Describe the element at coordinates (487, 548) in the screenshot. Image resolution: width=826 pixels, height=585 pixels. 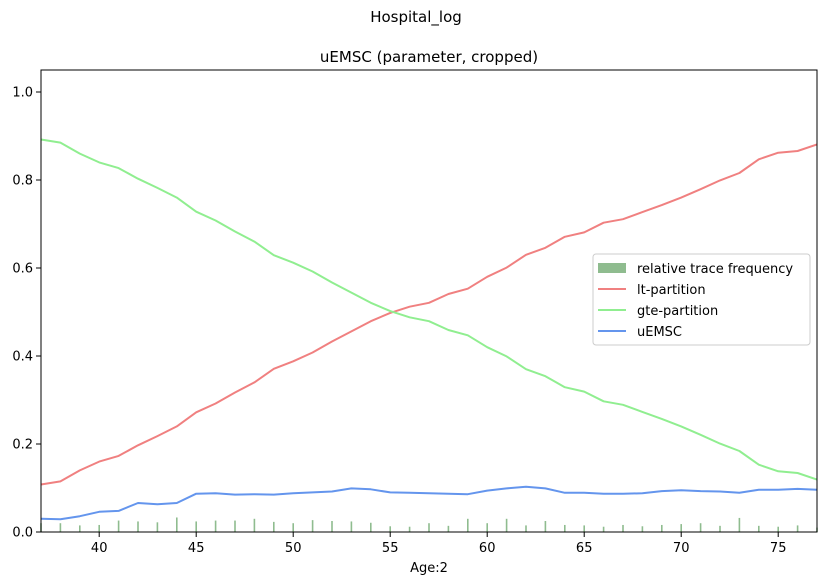
I see `x-tick-label: 60` at that location.